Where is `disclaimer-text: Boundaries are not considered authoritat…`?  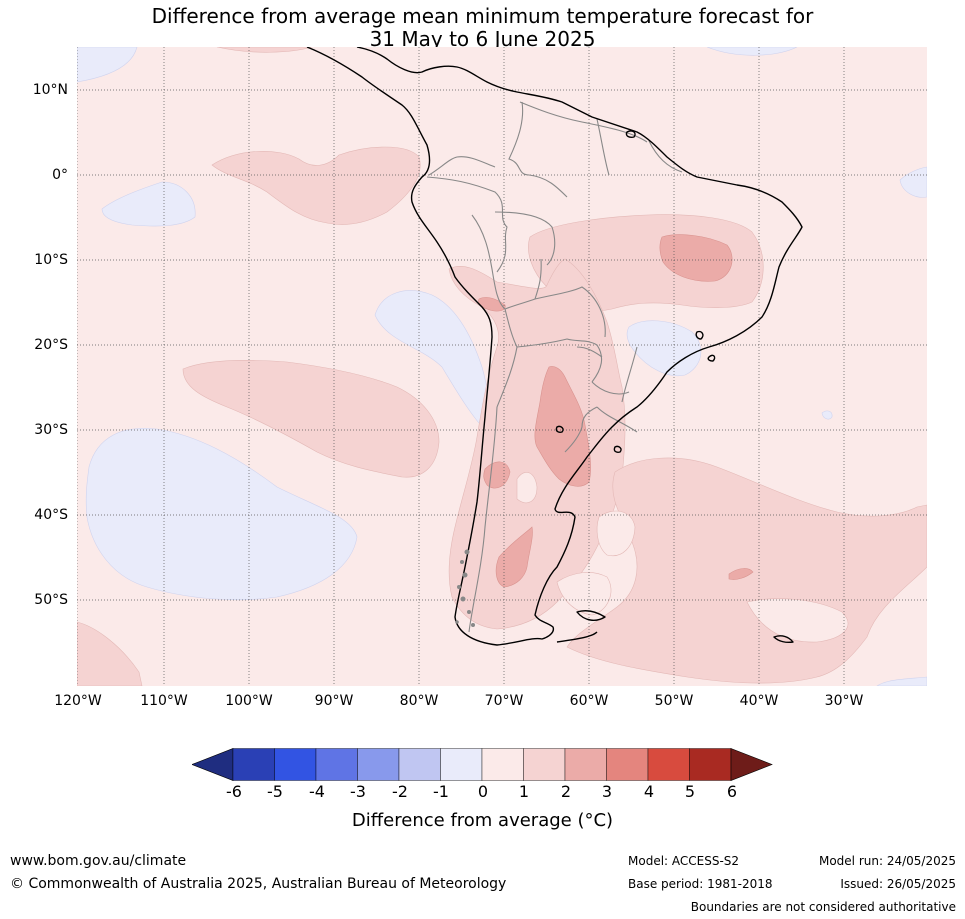 disclaimer-text: Boundaries are not considered authoritat… is located at coordinates (823, 907).